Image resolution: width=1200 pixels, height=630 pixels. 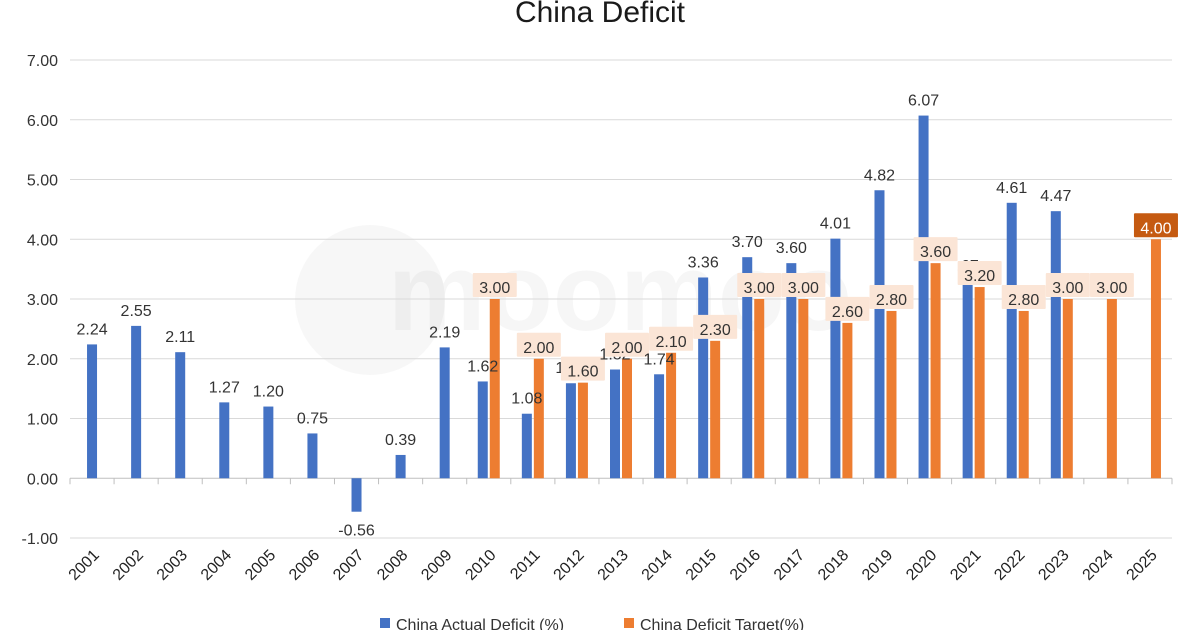 What do you see at coordinates (304, 565) in the screenshot?
I see `x-tick-label: 2006` at bounding box center [304, 565].